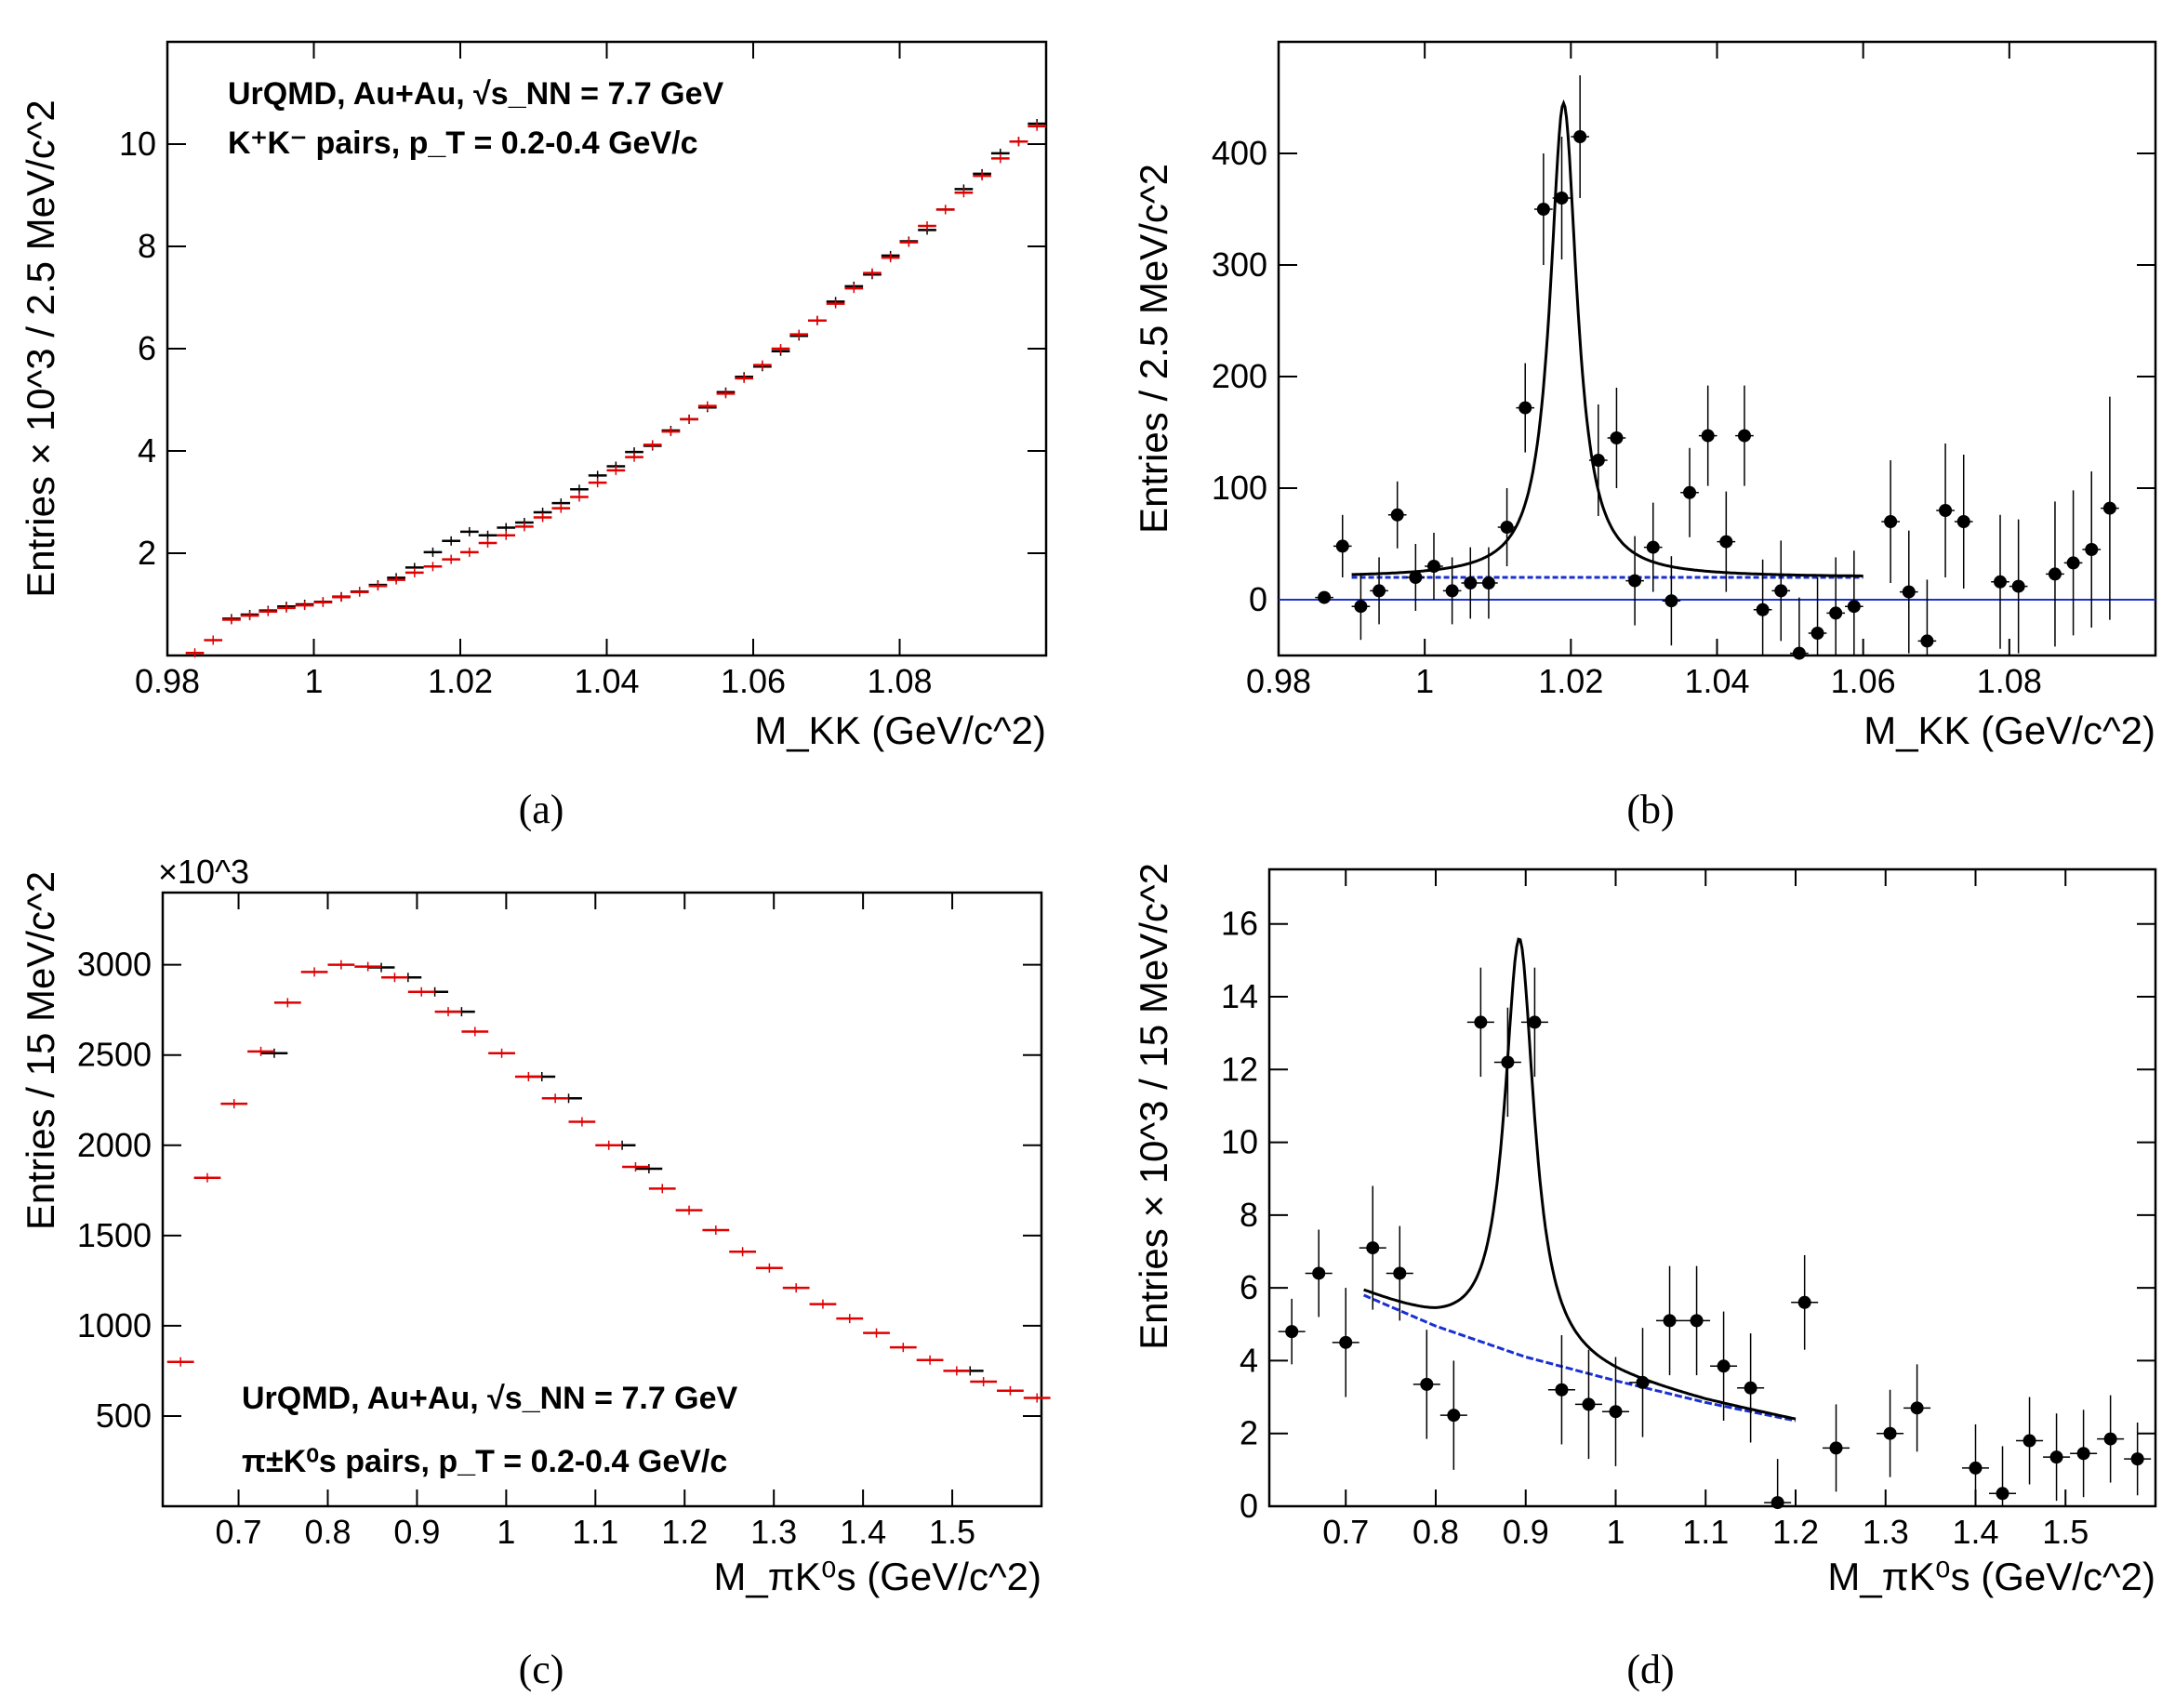 This screenshot has width=2175, height=1708. What do you see at coordinates (900, 730) in the screenshot?
I see `panel-a-x-label: M_KK (GeV/c^2)` at bounding box center [900, 730].